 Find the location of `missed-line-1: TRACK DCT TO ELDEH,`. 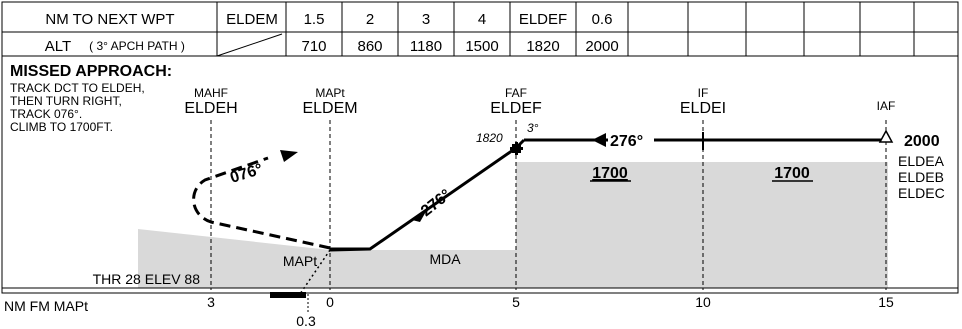

missed-line-1: TRACK DCT TO ELDEH, is located at coordinates (77, 88).